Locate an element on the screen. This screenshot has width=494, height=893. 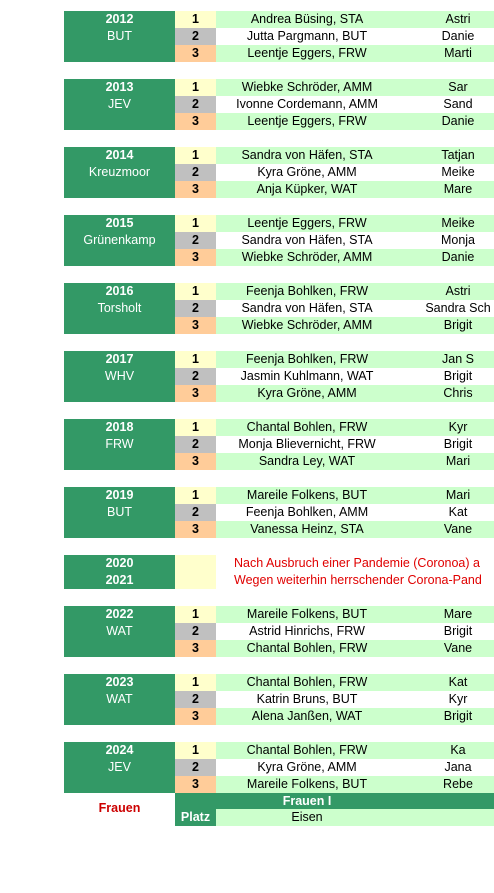
first-name-cell: Sandra Ley, WAT is located at coordinates (307, 461).